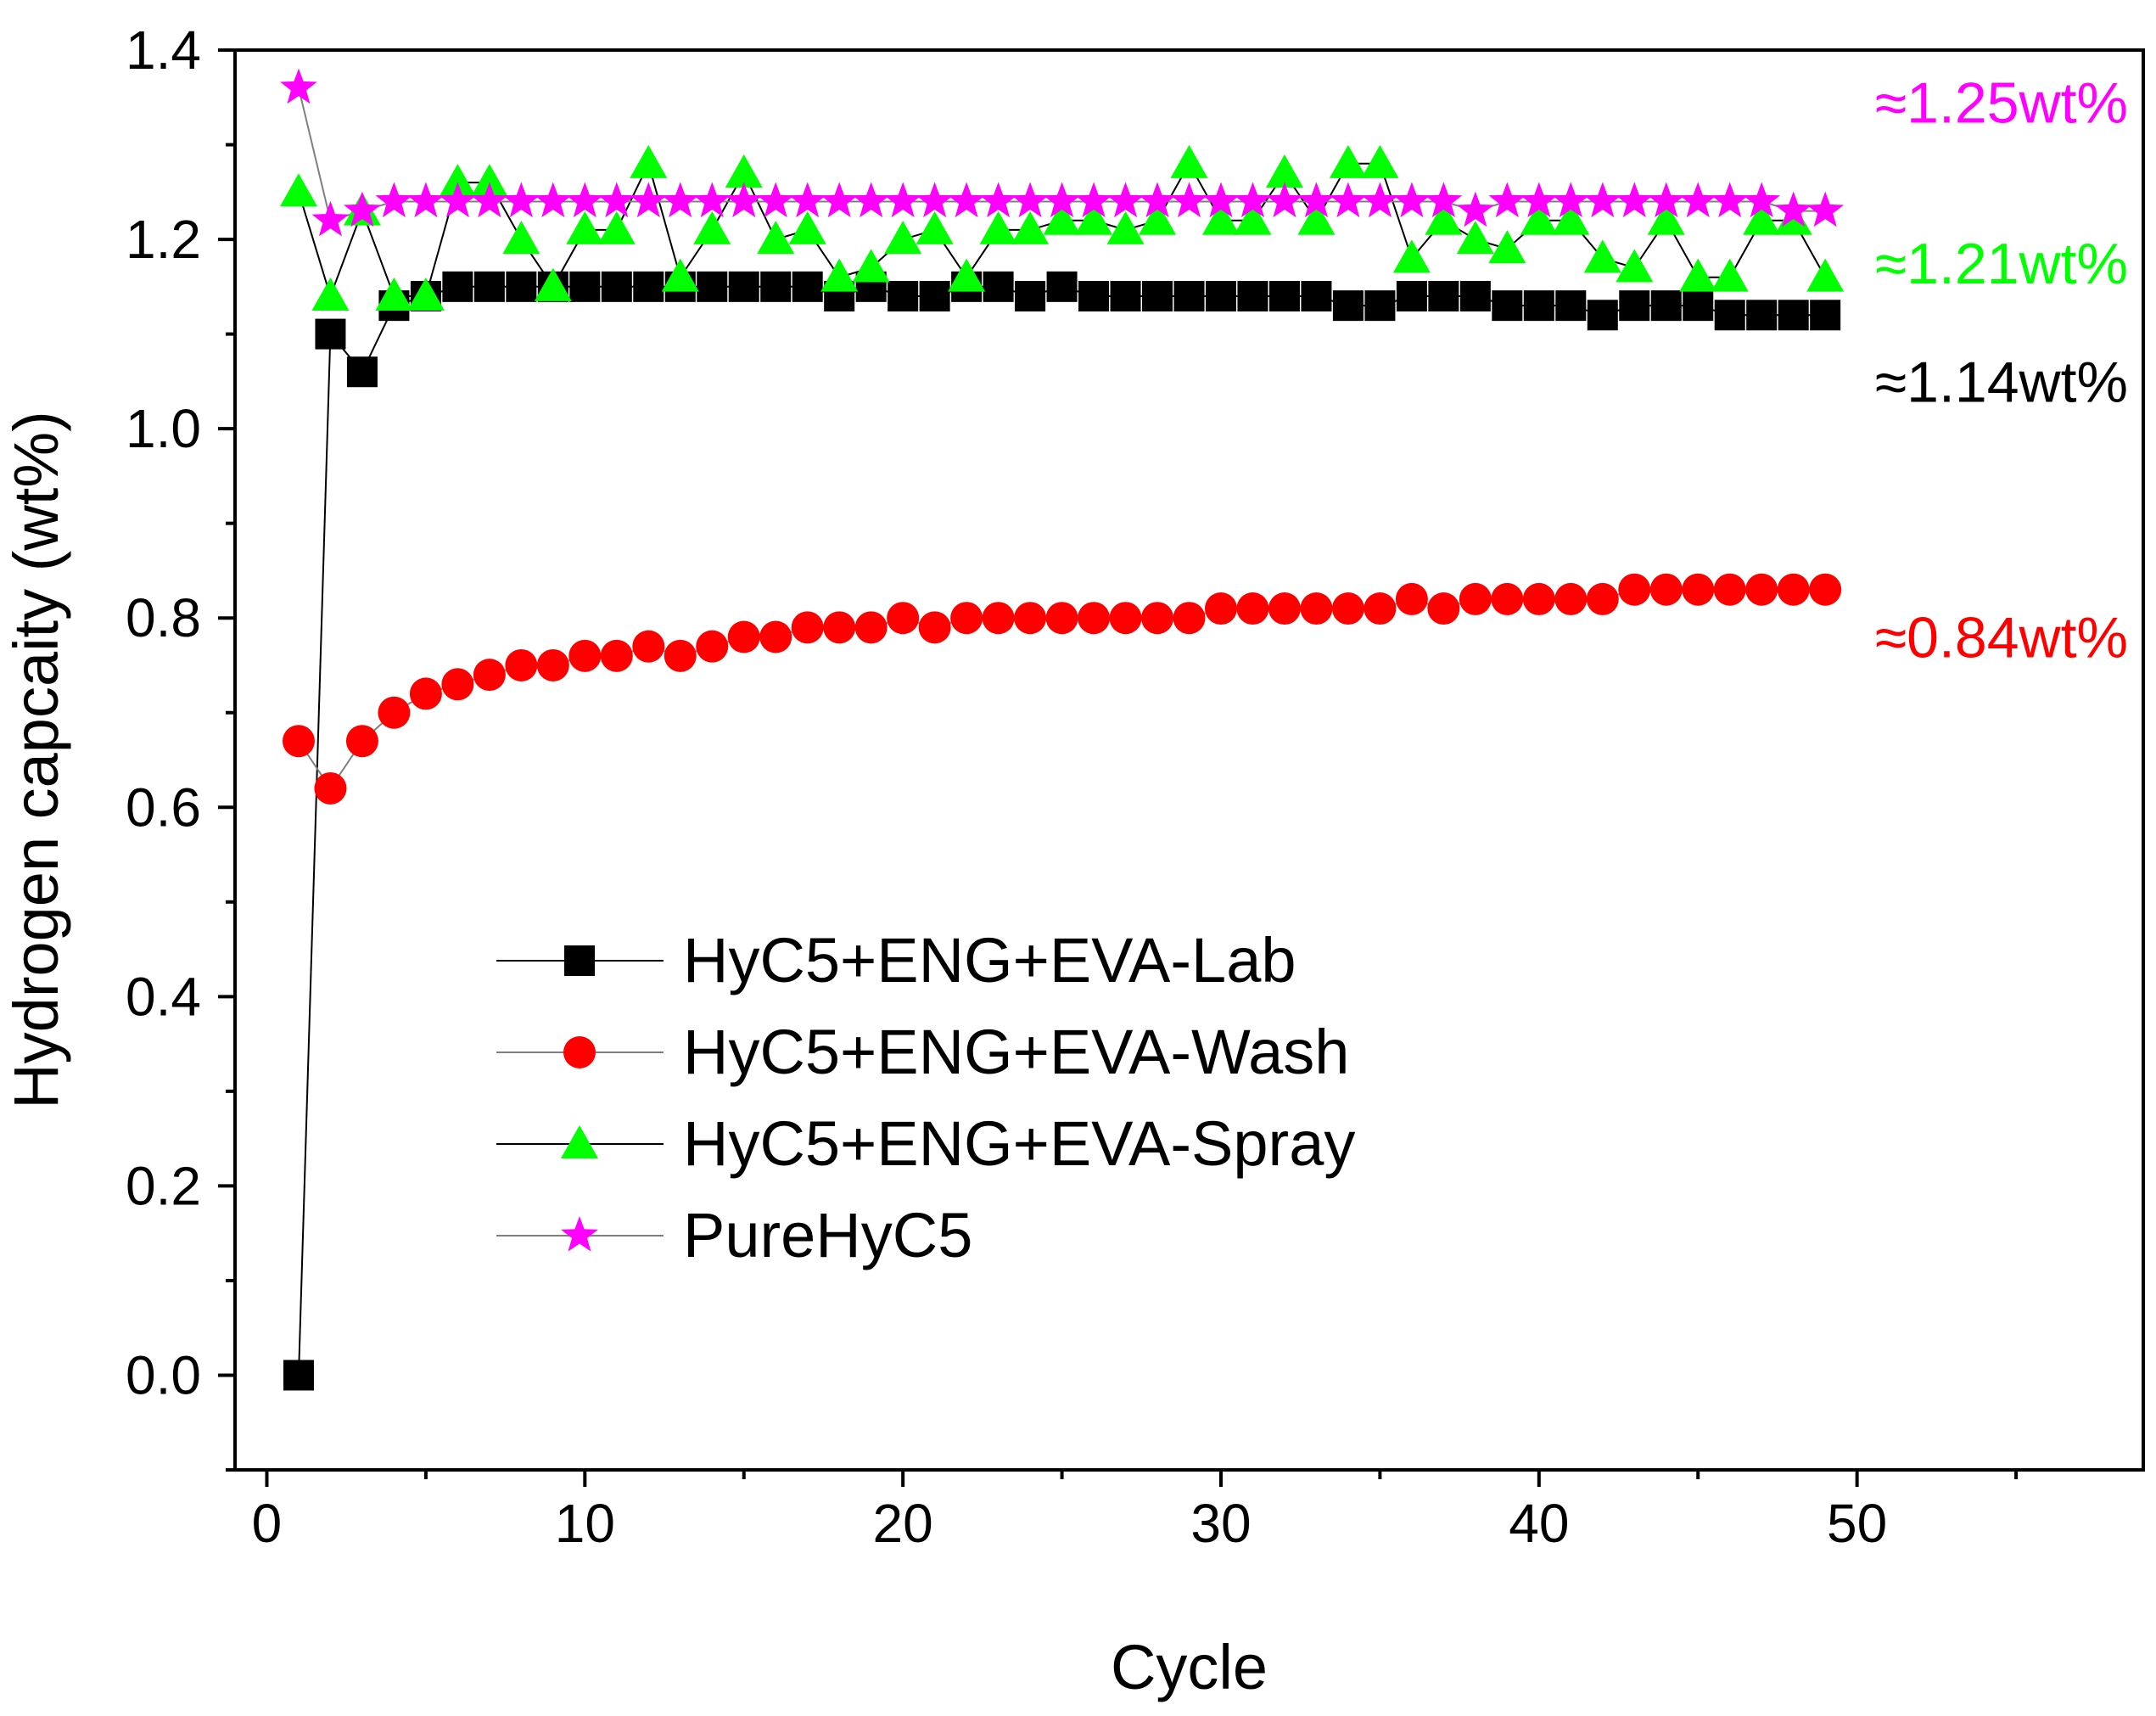 This screenshot has width=2156, height=1716. Describe the element at coordinates (1016, 1052) in the screenshot. I see `legend-label: HyC5+ENG+EVA-Wash` at that location.